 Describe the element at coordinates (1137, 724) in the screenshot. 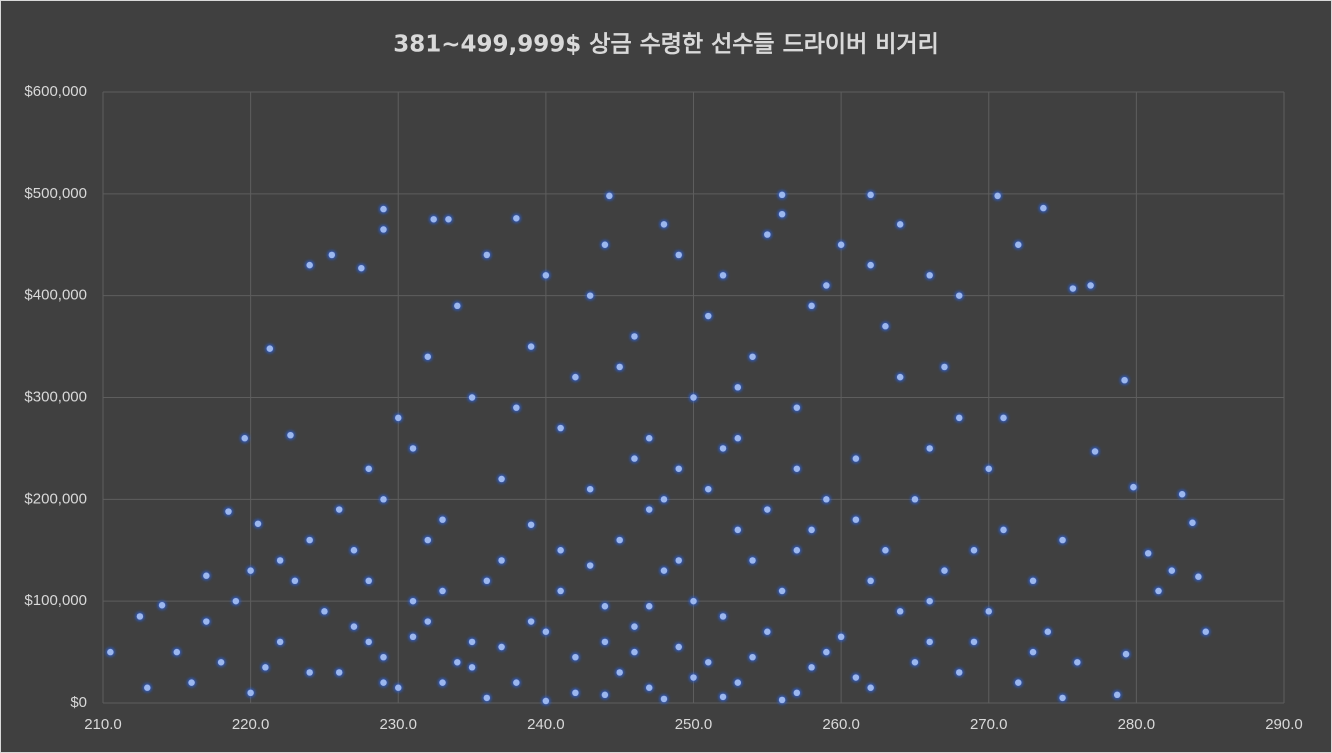

I see `x-tick-label: 280.0` at that location.